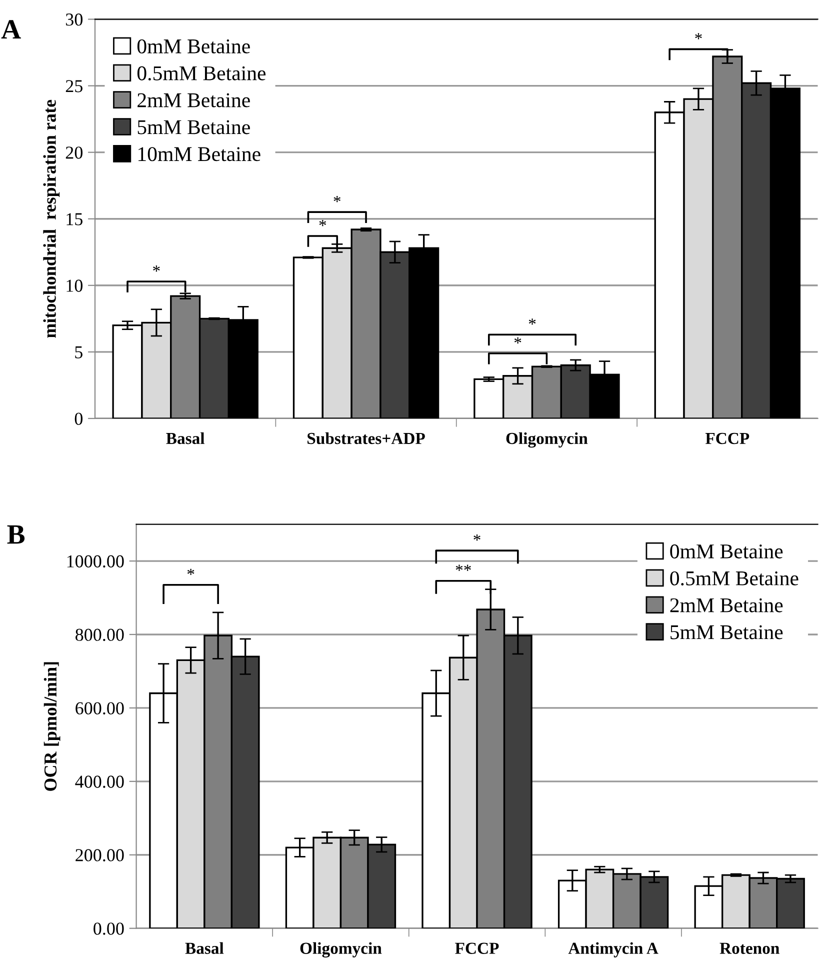 This screenshot has width=826, height=962. Describe the element at coordinates (74, 19) in the screenshot. I see `y-tick-label: 30` at that location.